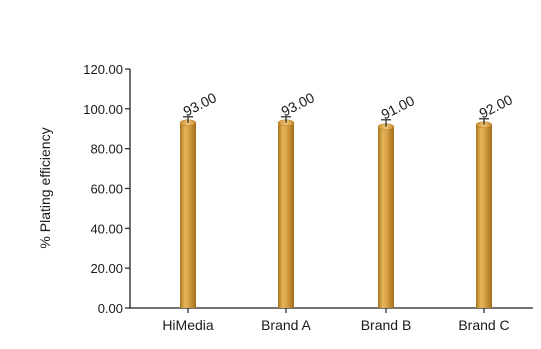 This screenshot has height=349, width=541. Describe the element at coordinates (483, 325) in the screenshot. I see `x-tick-label: Brand C` at that location.